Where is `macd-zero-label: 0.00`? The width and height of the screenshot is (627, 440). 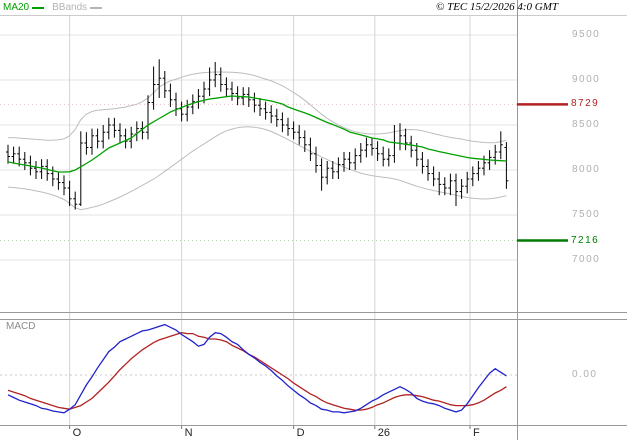 macd-zero-label: 0.00 is located at coordinates (585, 374).